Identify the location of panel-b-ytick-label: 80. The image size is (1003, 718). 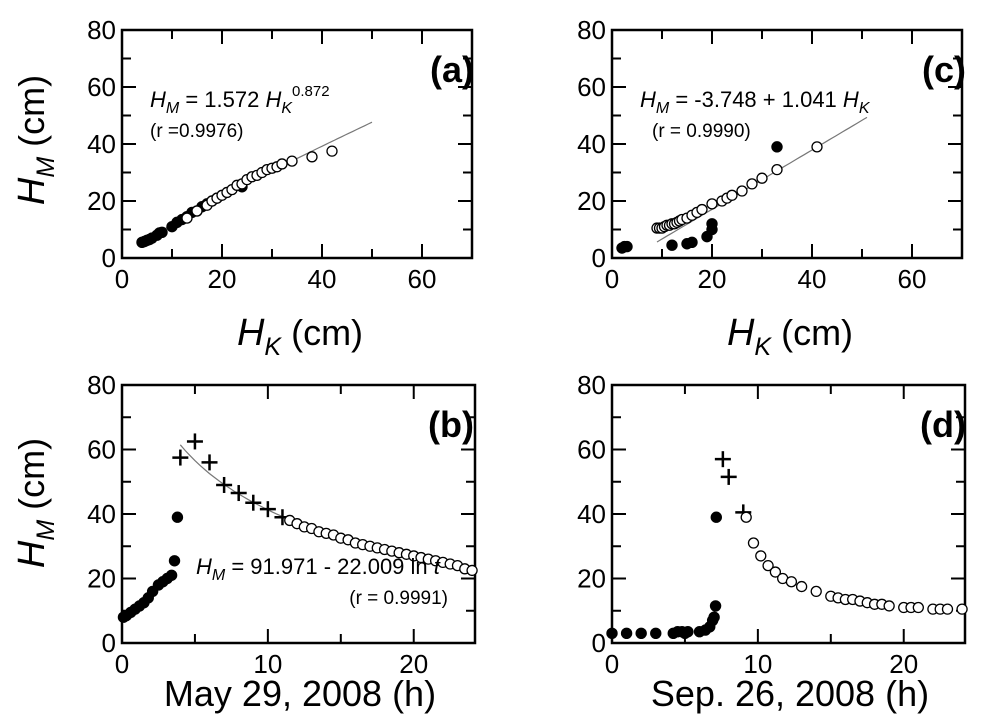
(101, 385).